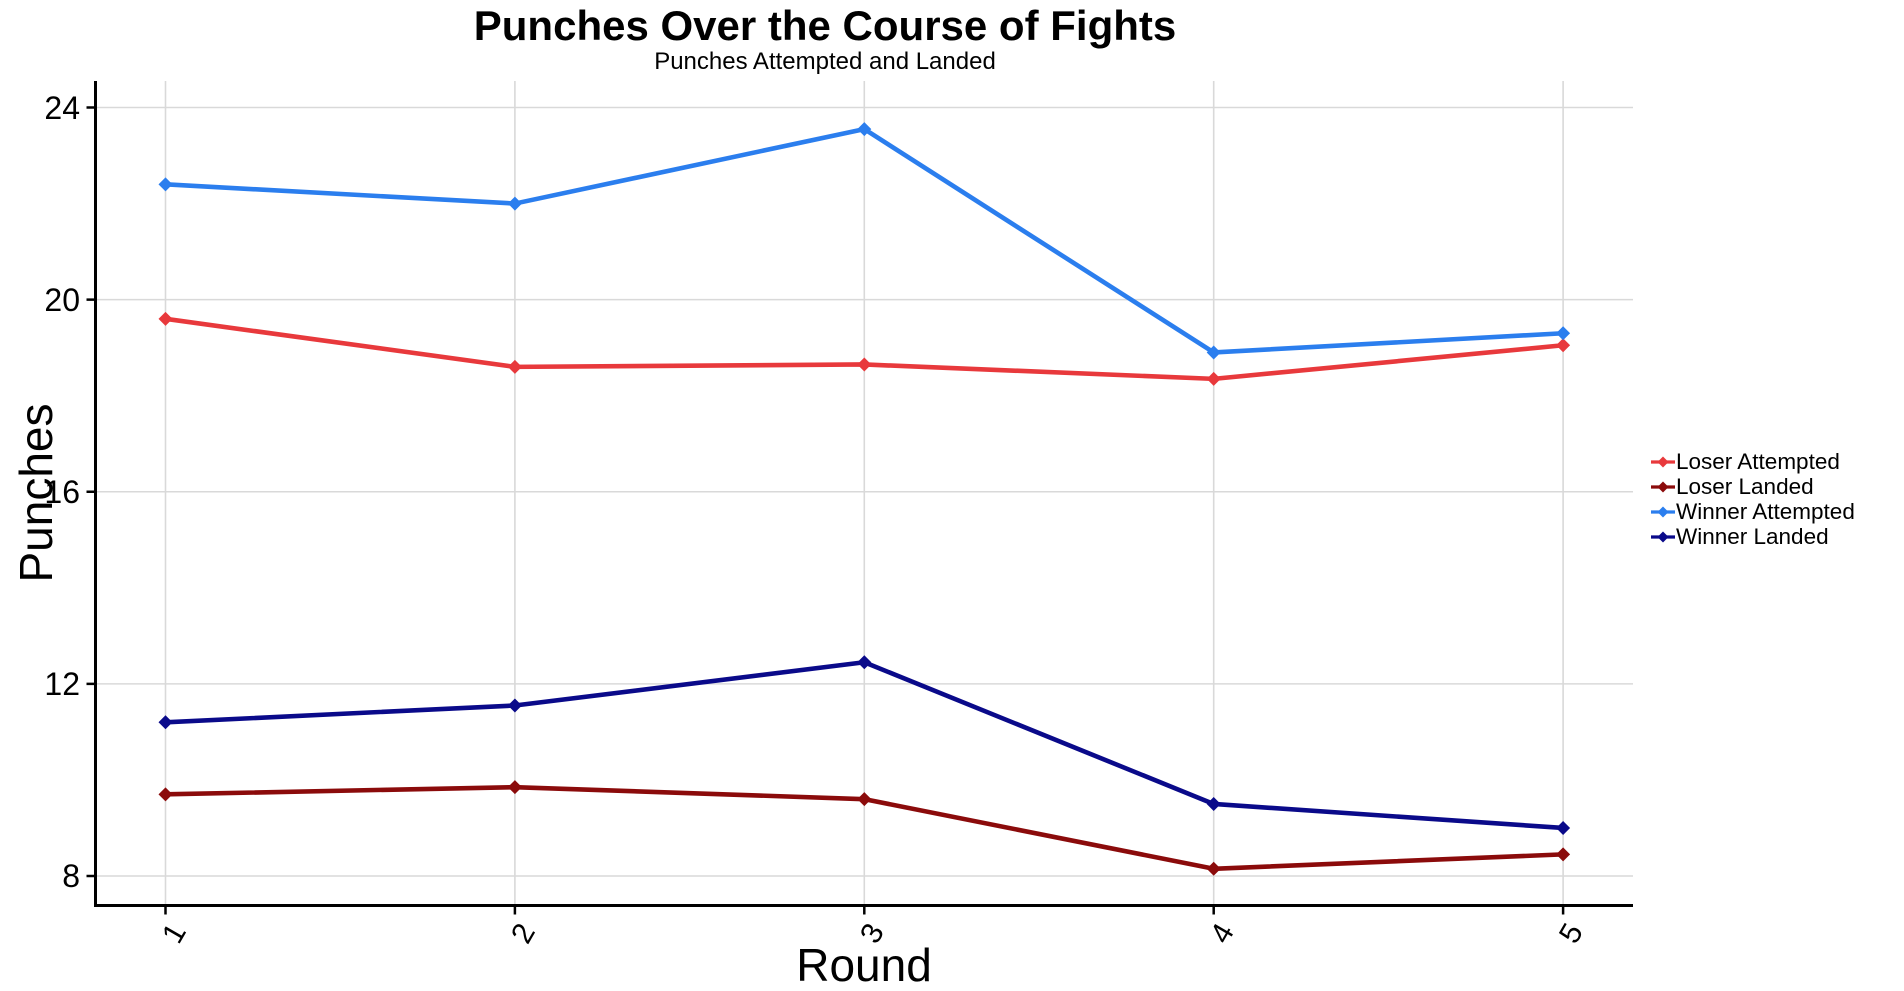 Image resolution: width=1904 pixels, height=991 pixels. Describe the element at coordinates (62, 107) in the screenshot. I see `y-tick-label-24: 24` at that location.